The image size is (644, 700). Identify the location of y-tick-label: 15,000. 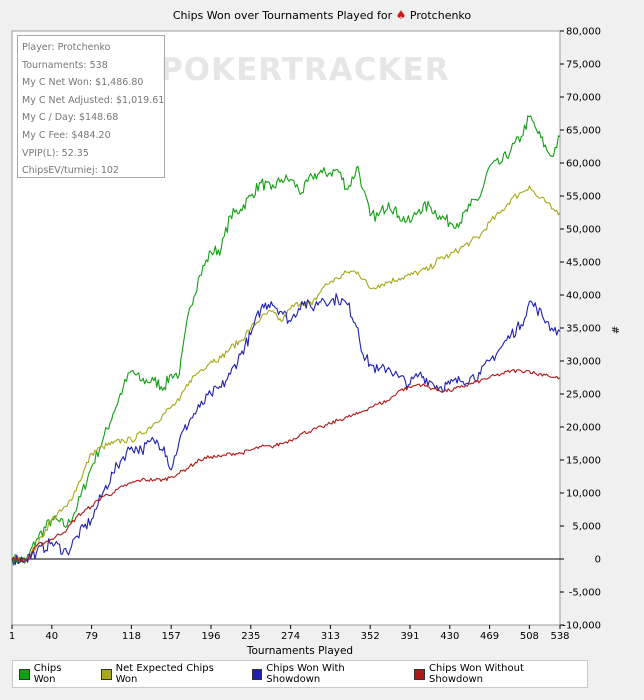
(583, 461).